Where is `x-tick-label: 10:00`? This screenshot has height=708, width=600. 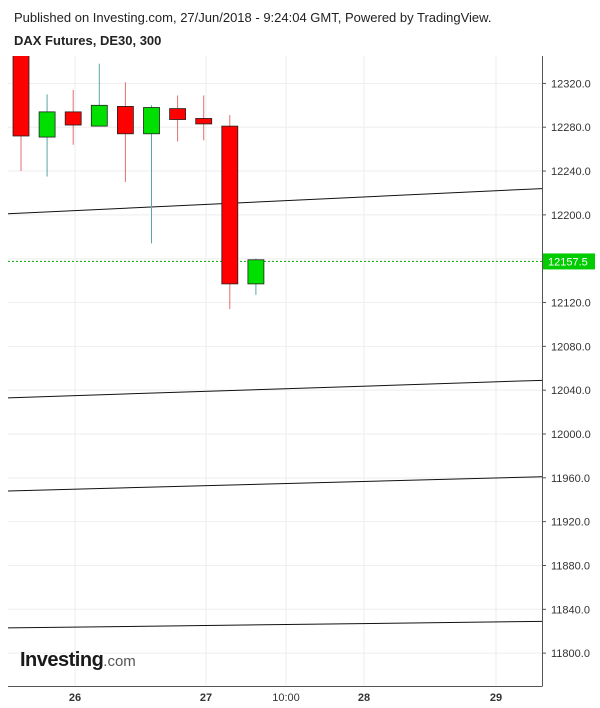 x-tick-label: 10:00 is located at coordinates (286, 698).